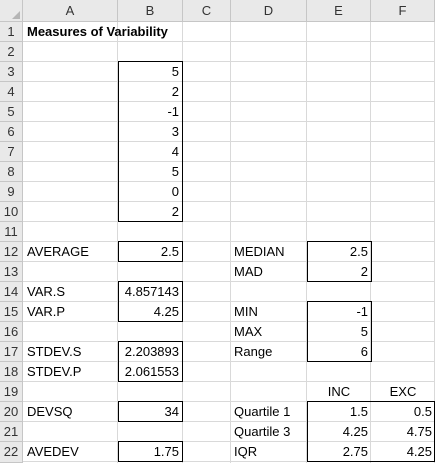 This screenshot has width=435, height=463. I want to click on sheet-title: Measures of Variability, so click(97, 31).